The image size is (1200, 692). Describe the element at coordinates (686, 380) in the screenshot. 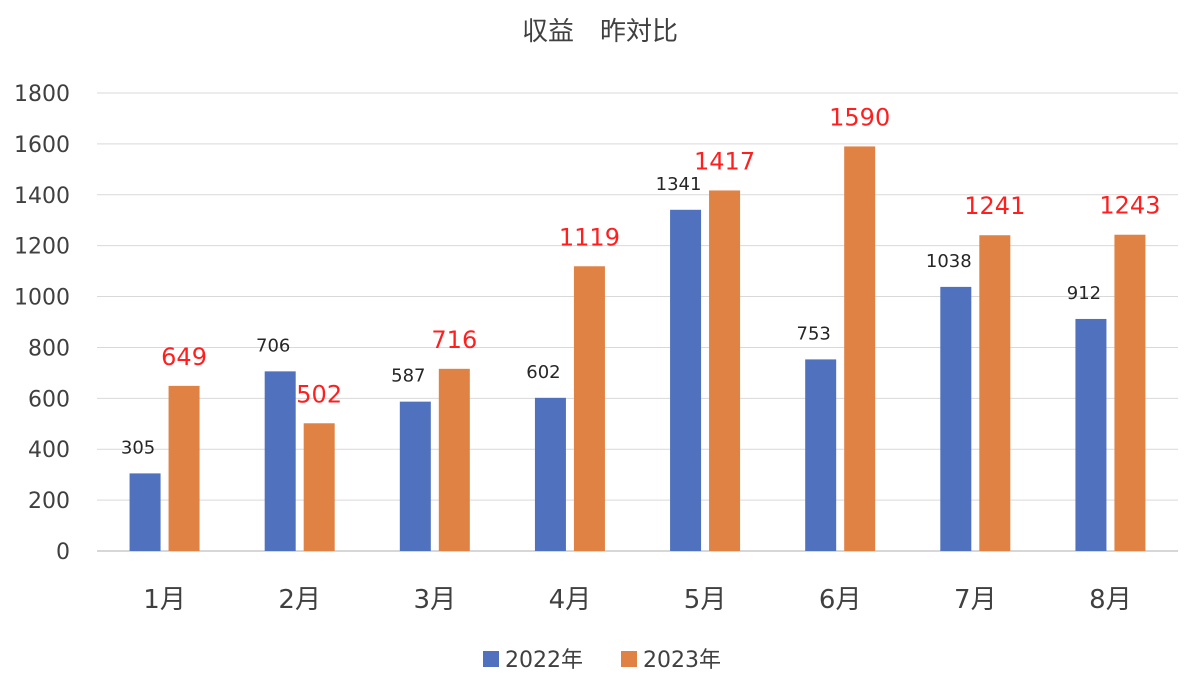

I see `bar-2022年-5月` at that location.